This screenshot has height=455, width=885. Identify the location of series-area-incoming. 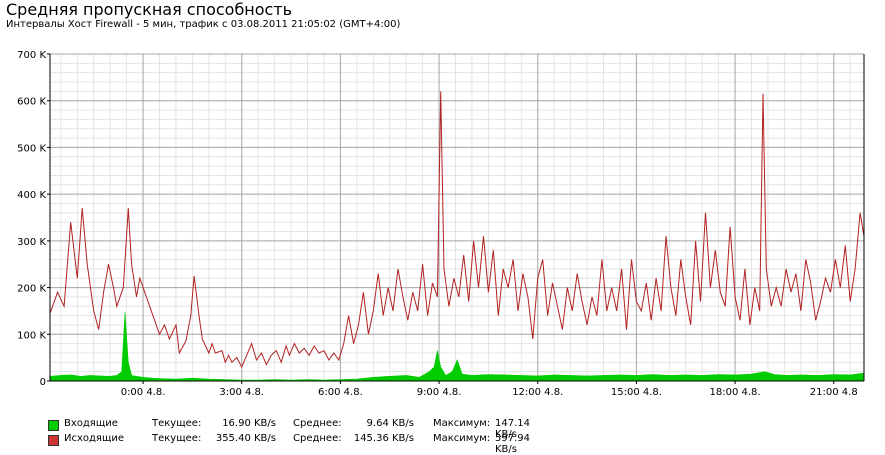
(457, 347).